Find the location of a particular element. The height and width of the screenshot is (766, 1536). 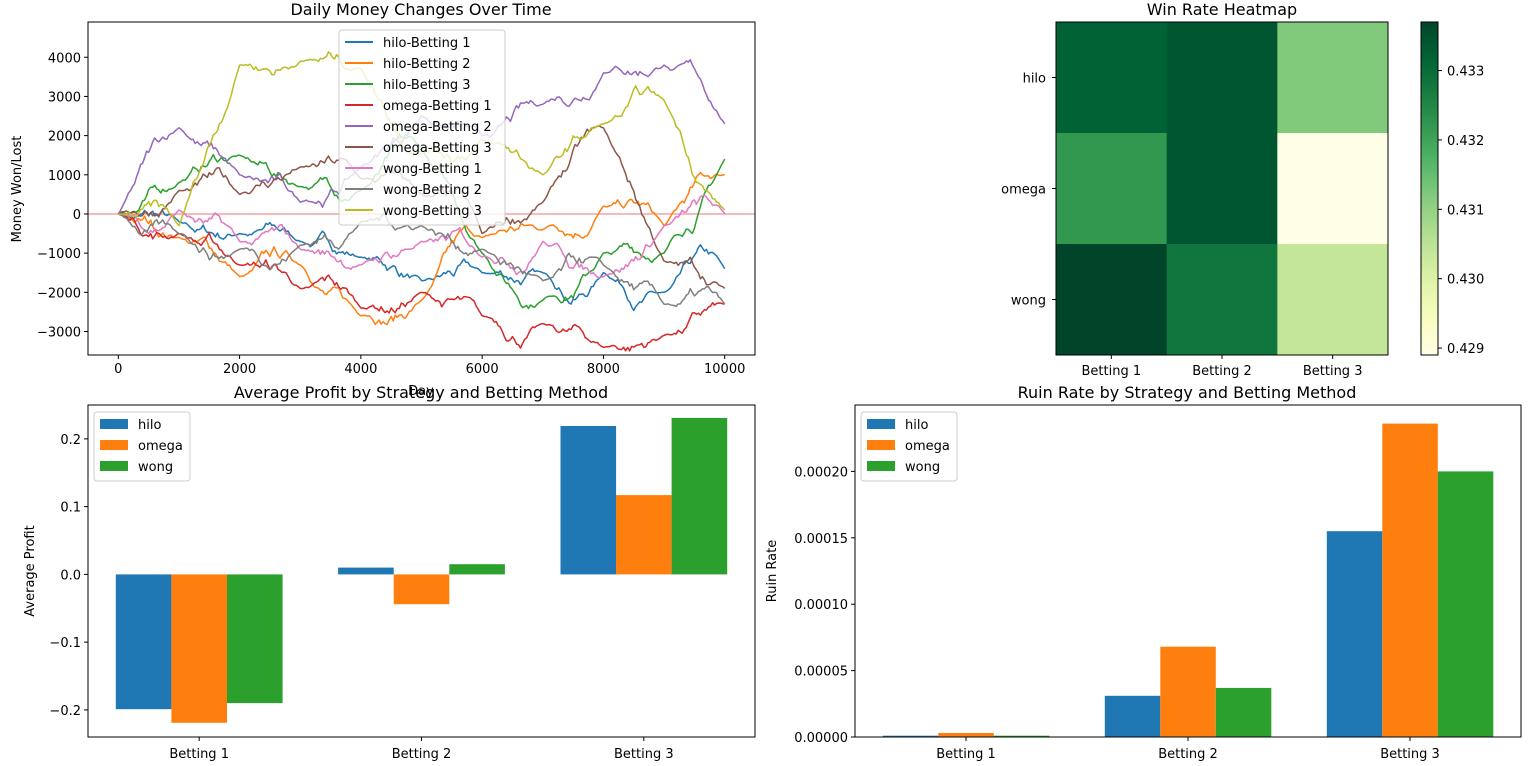

y-tick-label: 3000 is located at coordinates (64, 97).